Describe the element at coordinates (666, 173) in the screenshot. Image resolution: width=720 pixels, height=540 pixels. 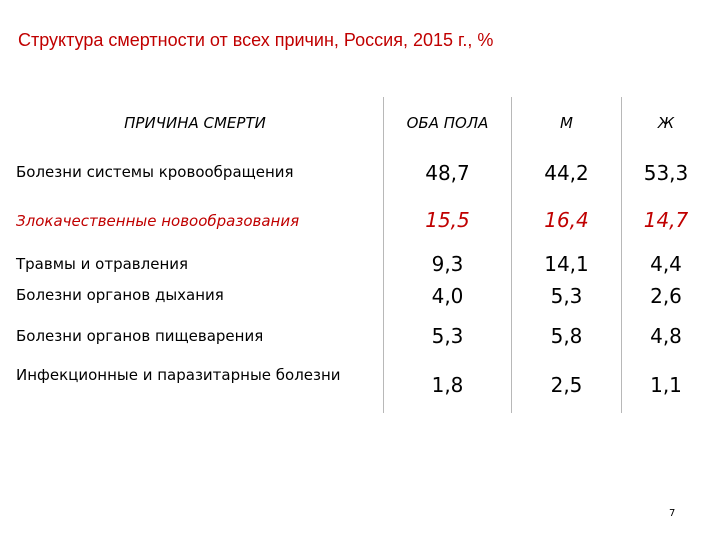
I see `value-female: 53,3` at that location.